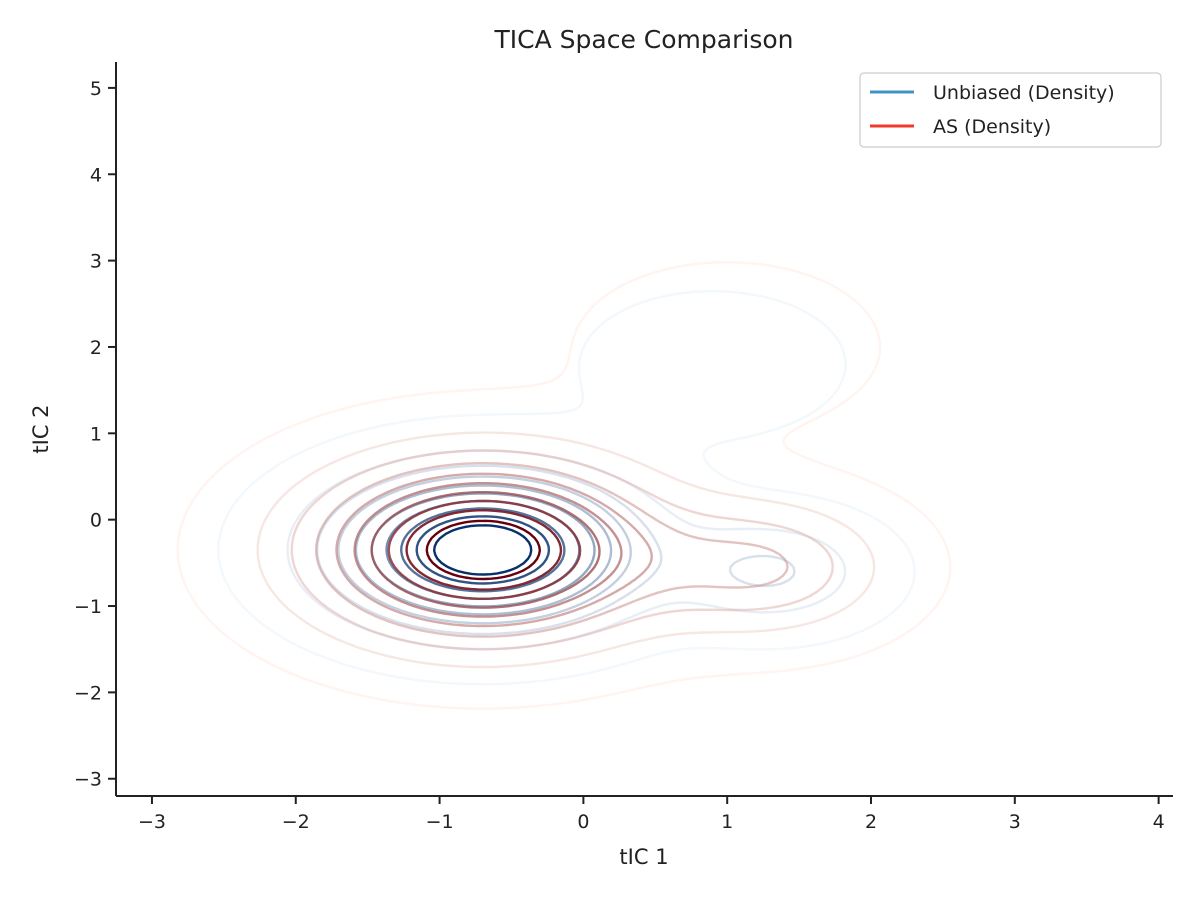 The image size is (1200, 901). I want to click on y-tick-label: 3, so click(96, 262).